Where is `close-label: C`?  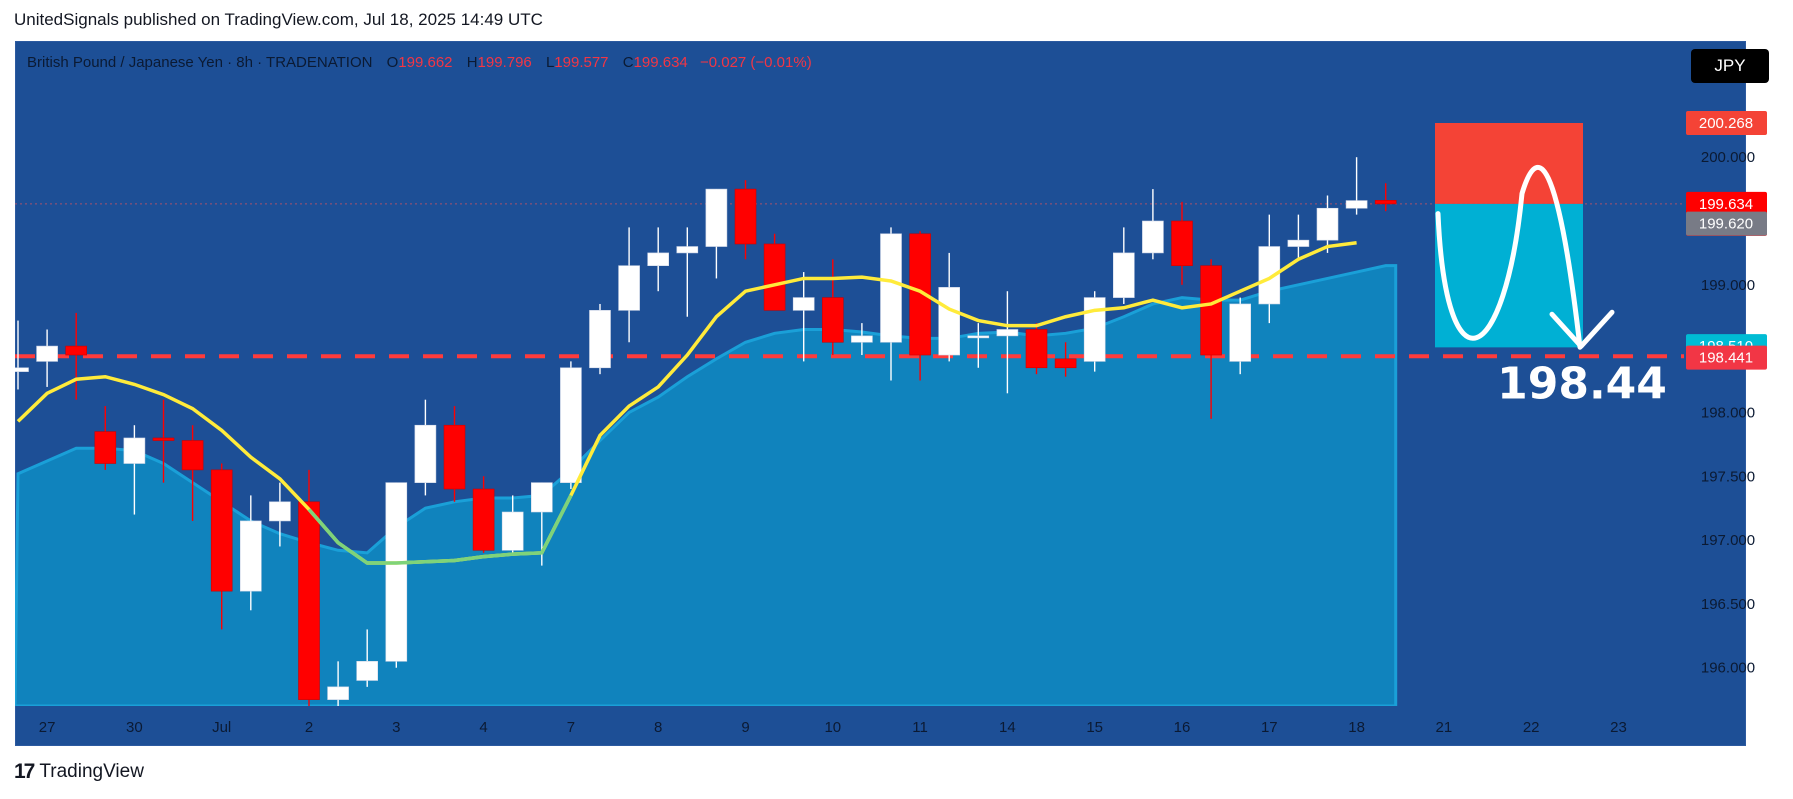
close-label: C is located at coordinates (628, 62).